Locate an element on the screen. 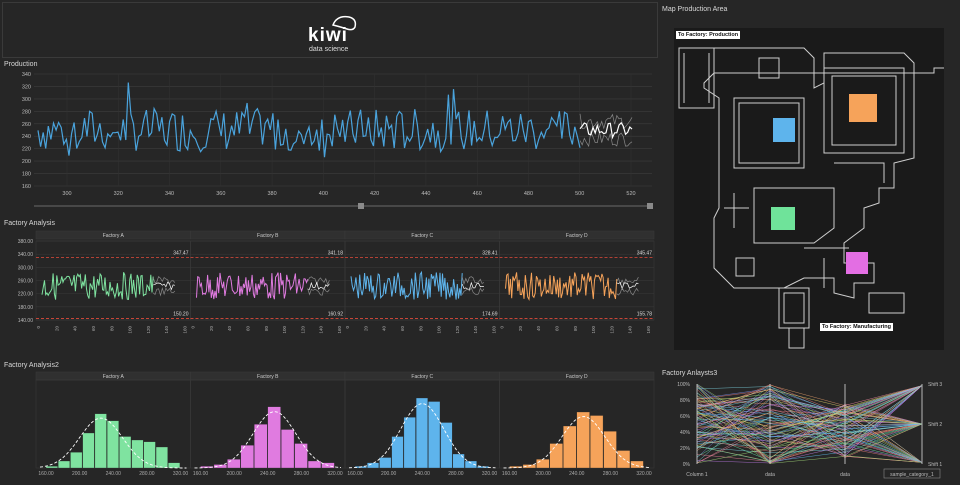 The width and height of the screenshot is (960, 485). production-y-tick: 180 is located at coordinates (26, 175).